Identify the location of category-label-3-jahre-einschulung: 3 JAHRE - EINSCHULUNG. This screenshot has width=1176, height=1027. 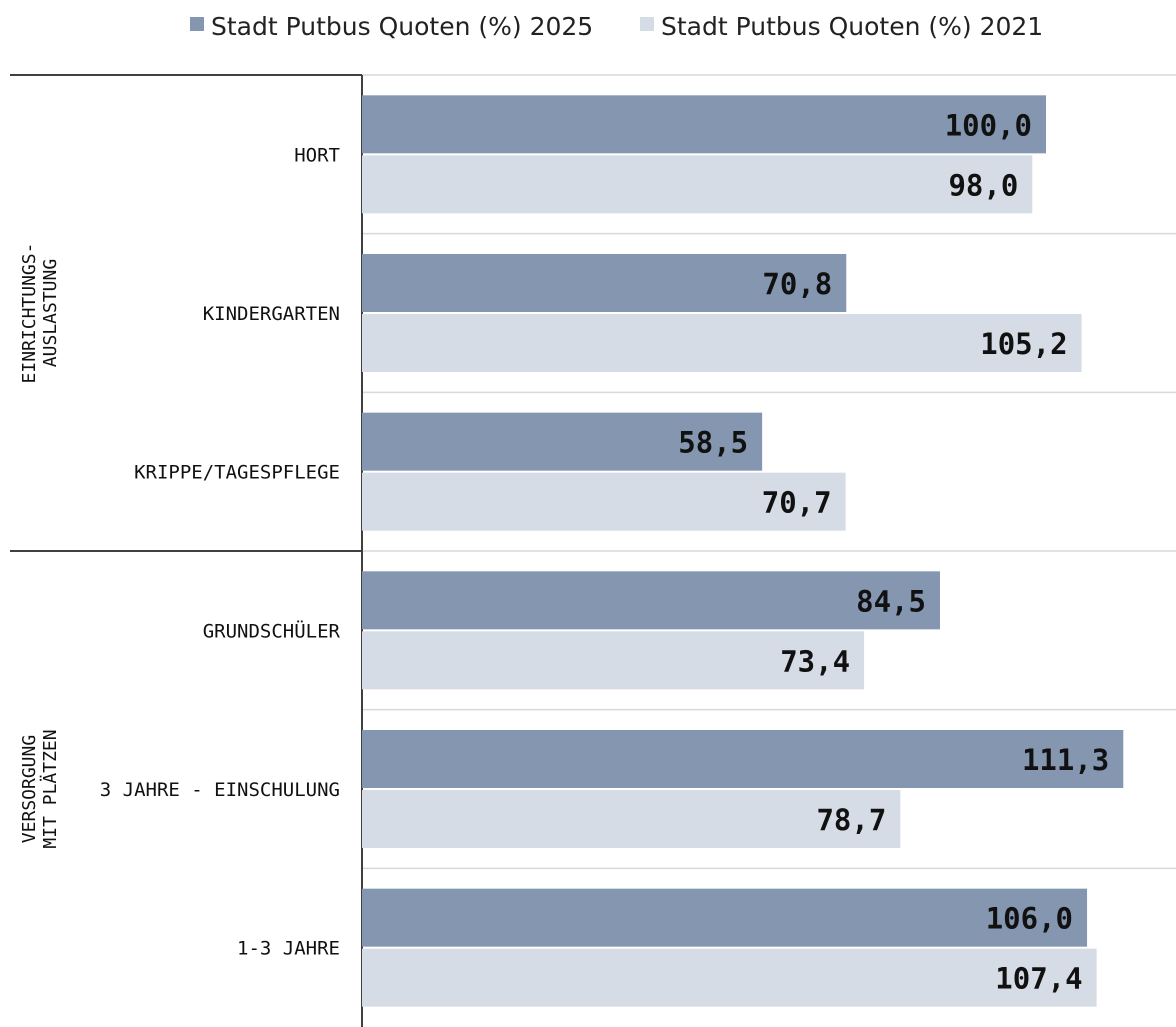
(220, 790).